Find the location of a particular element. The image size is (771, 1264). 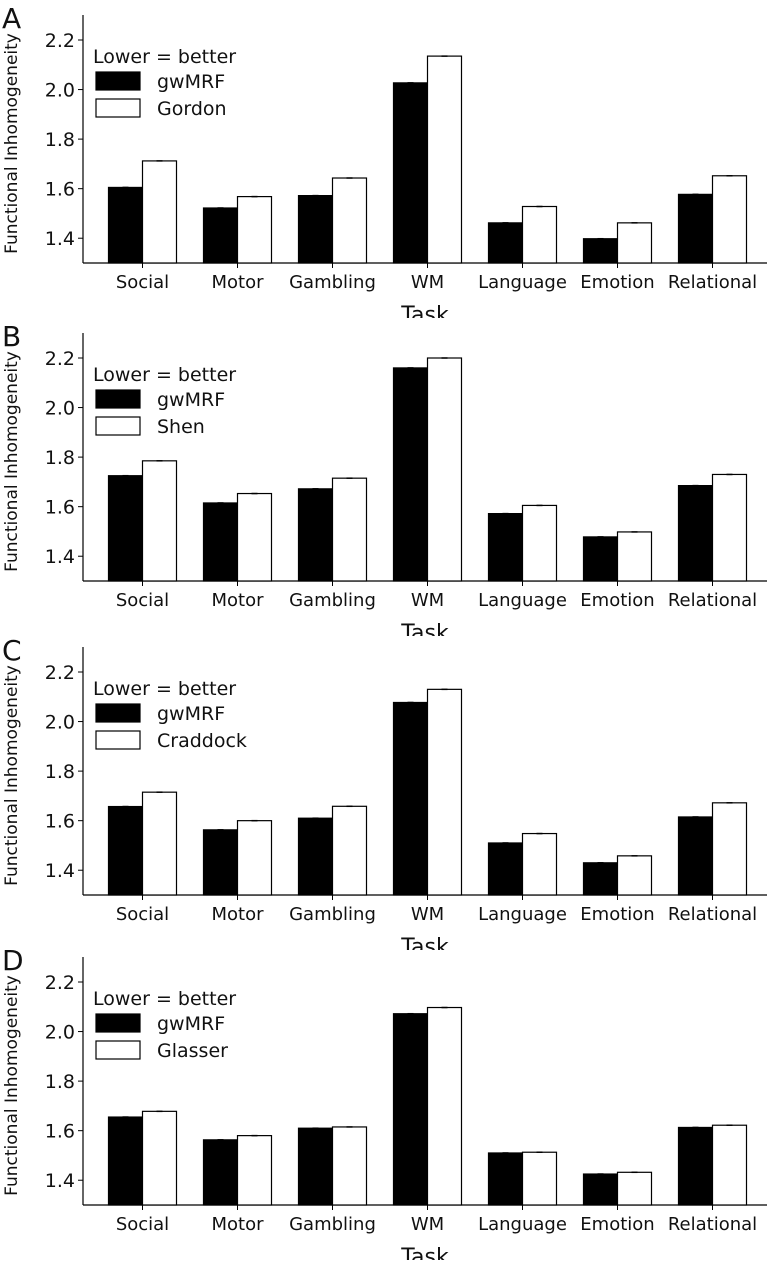

bar-emotion-glasser is located at coordinates (634, 1188).